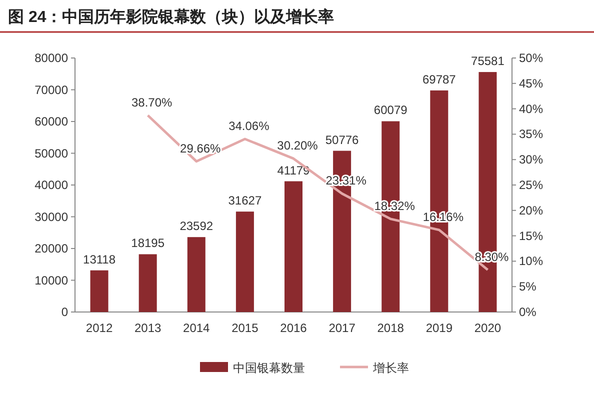 This screenshot has width=594, height=394. What do you see at coordinates (528, 287) in the screenshot?
I see `y2-tick-label: 5%` at bounding box center [528, 287].